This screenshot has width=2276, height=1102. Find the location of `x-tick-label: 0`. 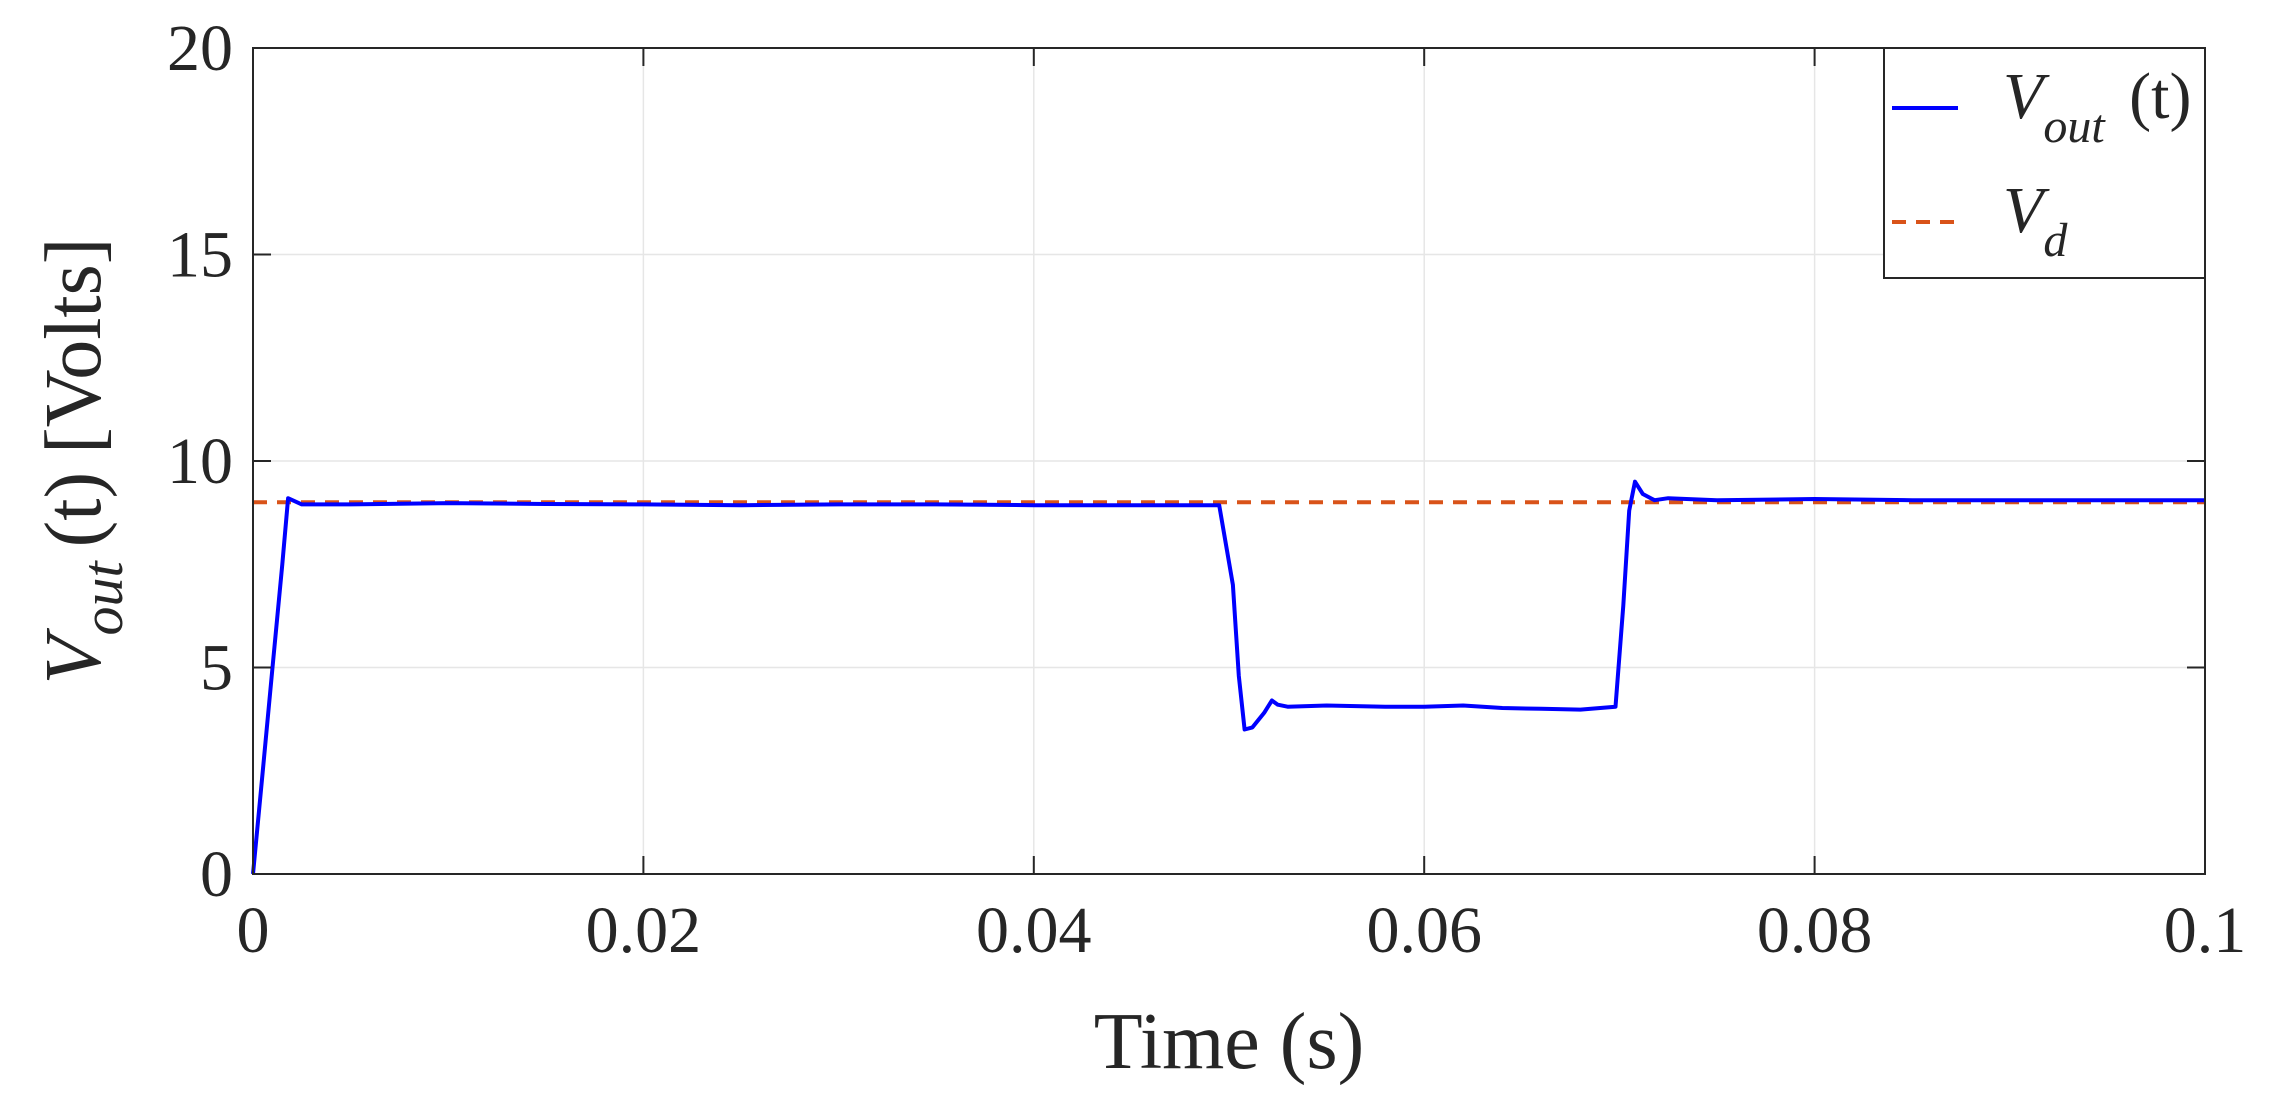

x-tick-label: 0 is located at coordinates (253, 930).